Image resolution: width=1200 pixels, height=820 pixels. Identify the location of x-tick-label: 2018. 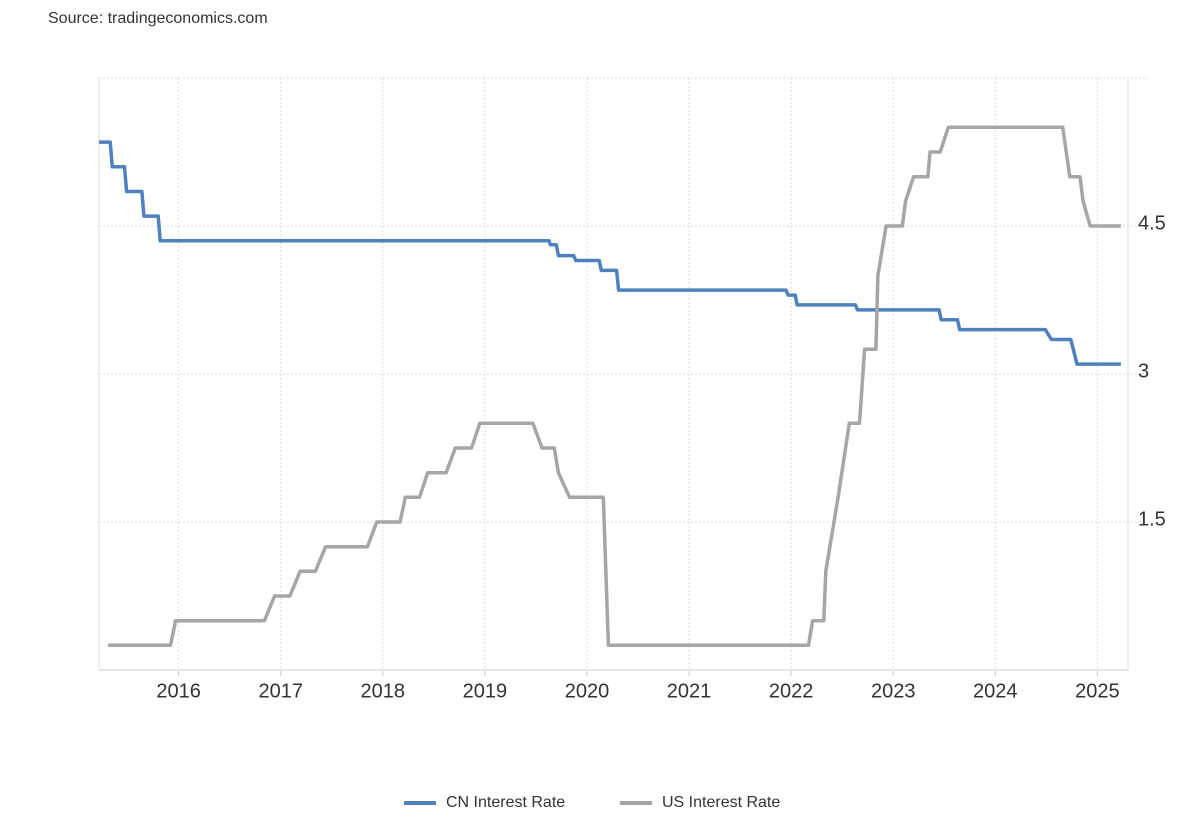
(383, 691).